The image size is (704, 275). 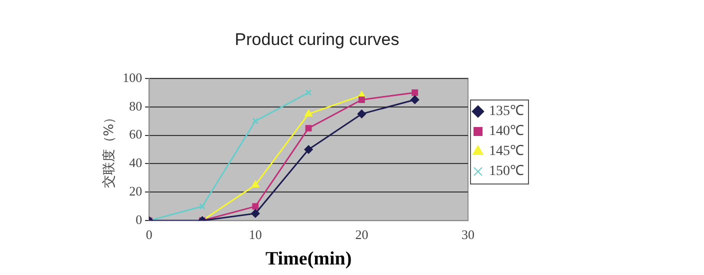 I want to click on y-axis-title: 交联度（%）, so click(x=109, y=149).